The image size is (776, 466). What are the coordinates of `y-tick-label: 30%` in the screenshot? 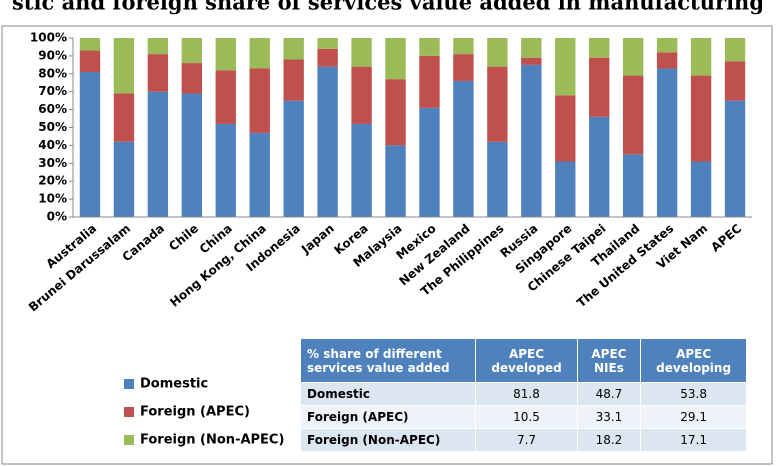 It's located at (52, 163).